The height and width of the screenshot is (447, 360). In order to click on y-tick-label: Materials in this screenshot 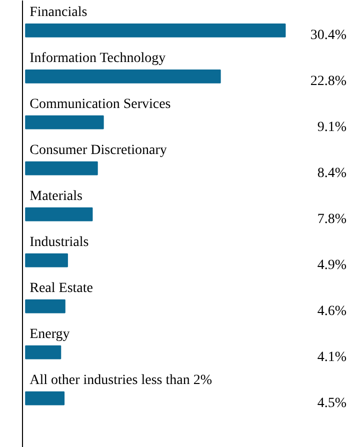, I will do `click(56, 196)`.